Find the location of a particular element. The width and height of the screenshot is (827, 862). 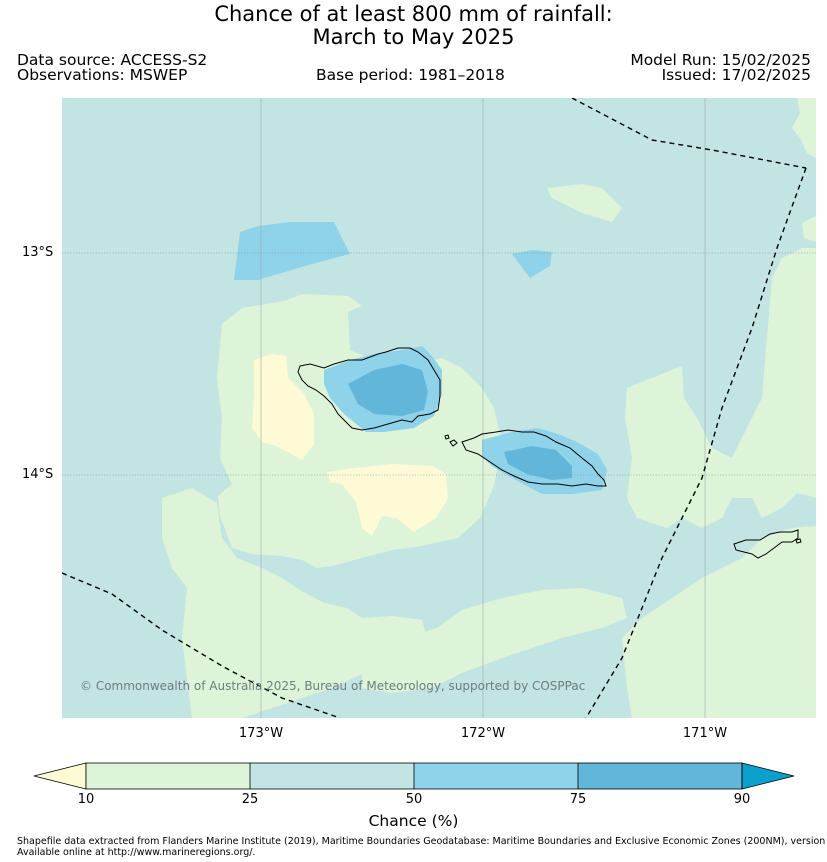

contour-10-25-southwest is located at coordinates (294, 603).